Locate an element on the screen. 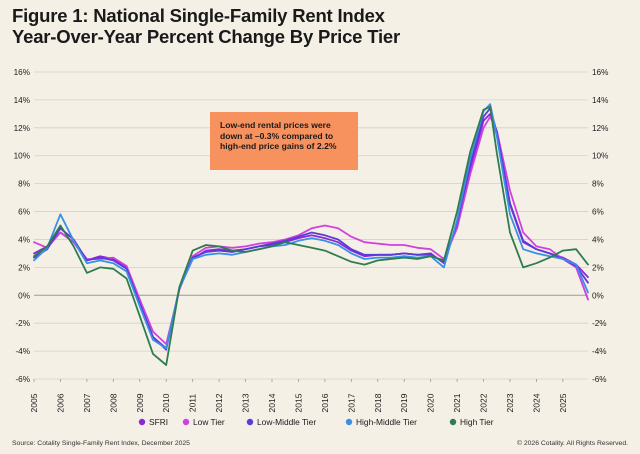 This screenshot has width=640, height=454. y-tick-label-right: -6% is located at coordinates (599, 379).